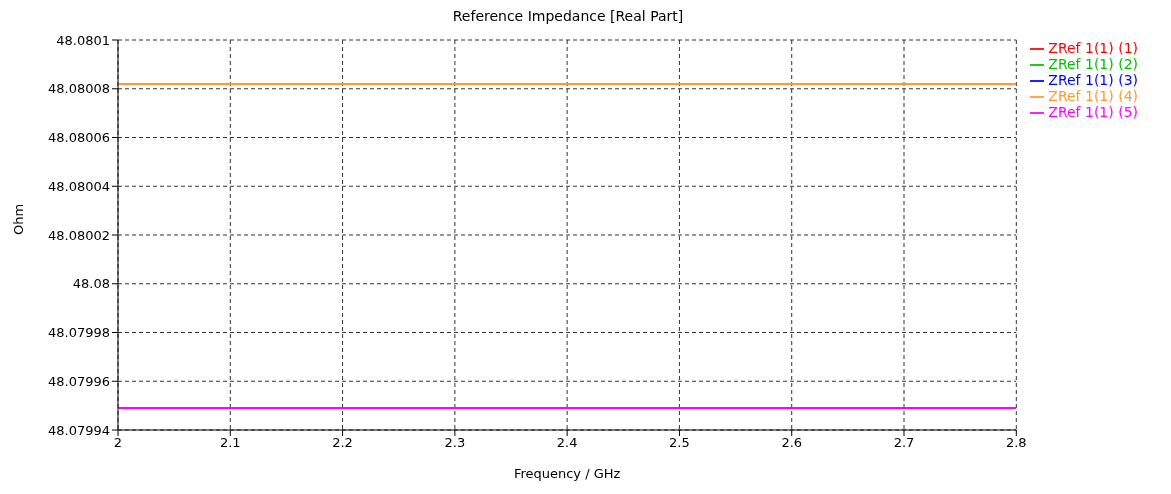 This screenshot has width=1171, height=494. What do you see at coordinates (567, 443) in the screenshot?
I see `x-tick-label: 2.4` at bounding box center [567, 443].